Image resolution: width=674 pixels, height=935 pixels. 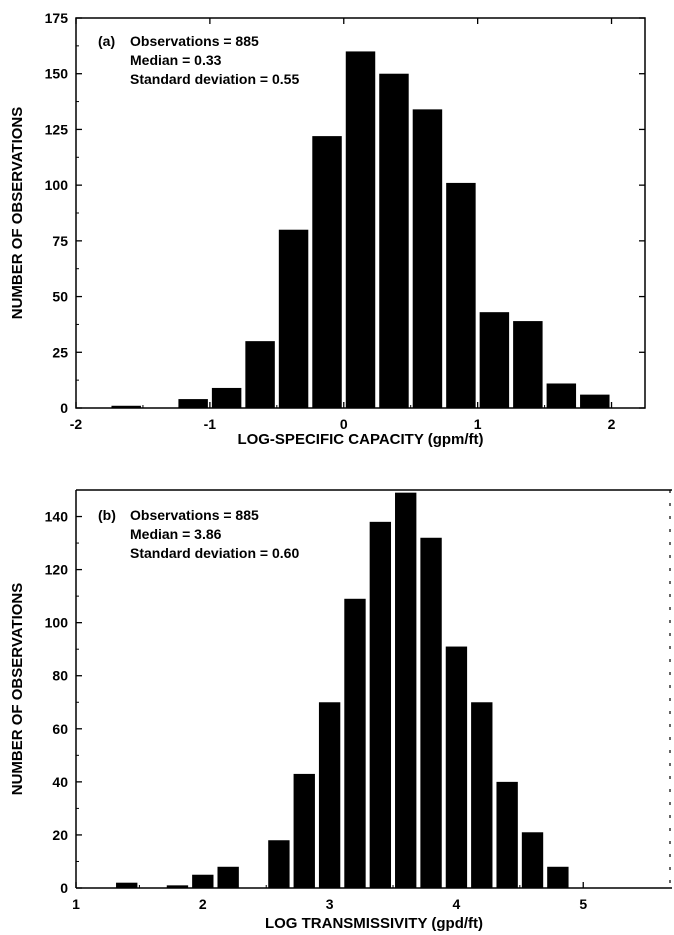 What do you see at coordinates (176, 60) in the screenshot?
I see `annotation-line: Median = 0.33` at bounding box center [176, 60].